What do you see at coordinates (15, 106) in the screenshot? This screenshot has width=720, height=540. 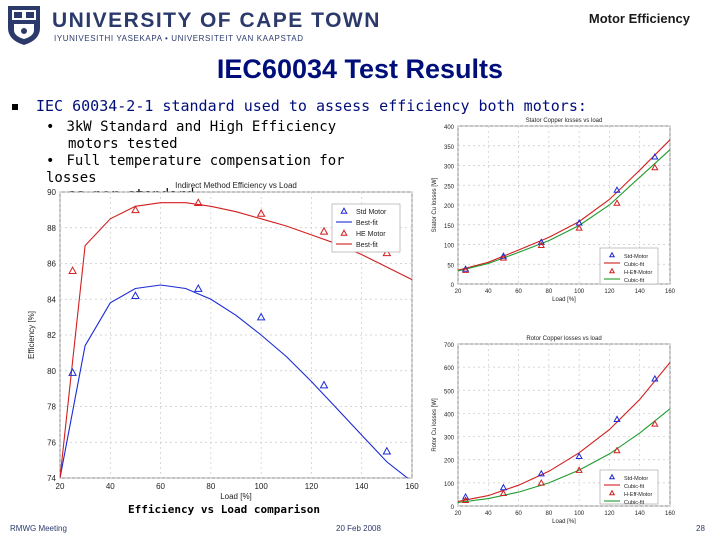 I see `square-bullet-icon` at bounding box center [15, 106].